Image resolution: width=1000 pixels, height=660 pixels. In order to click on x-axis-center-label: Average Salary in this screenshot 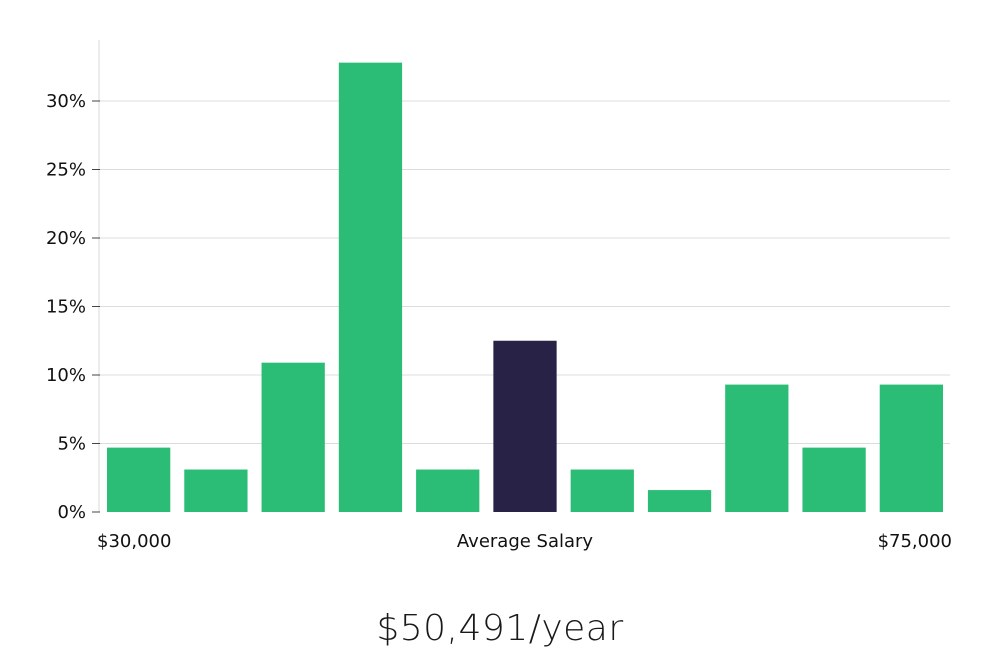, I will do `click(525, 541)`.